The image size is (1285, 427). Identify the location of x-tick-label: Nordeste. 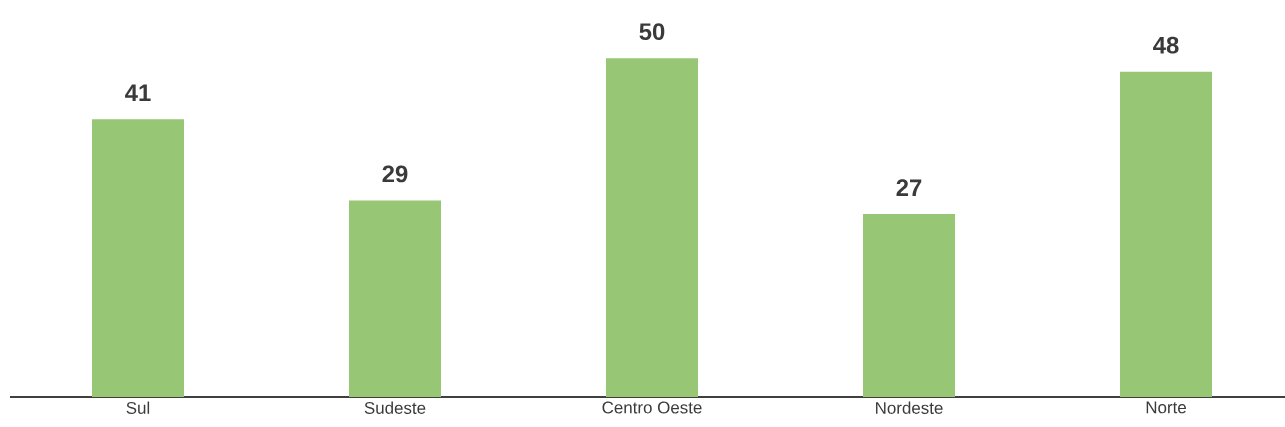
(909, 407).